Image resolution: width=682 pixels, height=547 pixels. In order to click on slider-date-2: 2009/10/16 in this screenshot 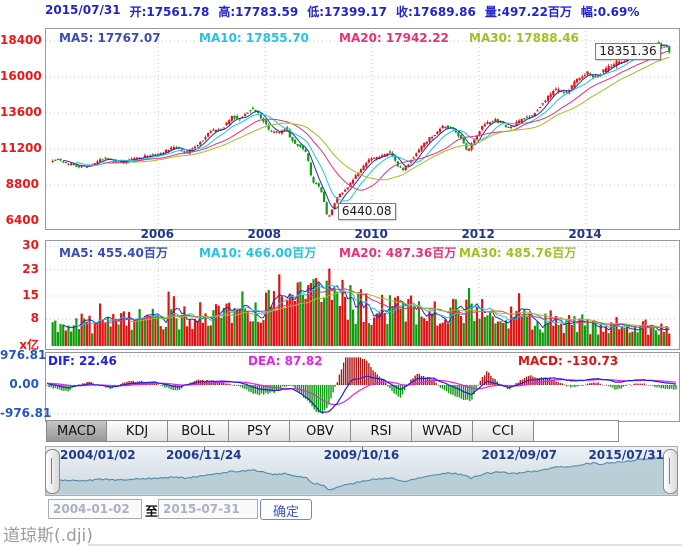, I will do `click(361, 455)`.